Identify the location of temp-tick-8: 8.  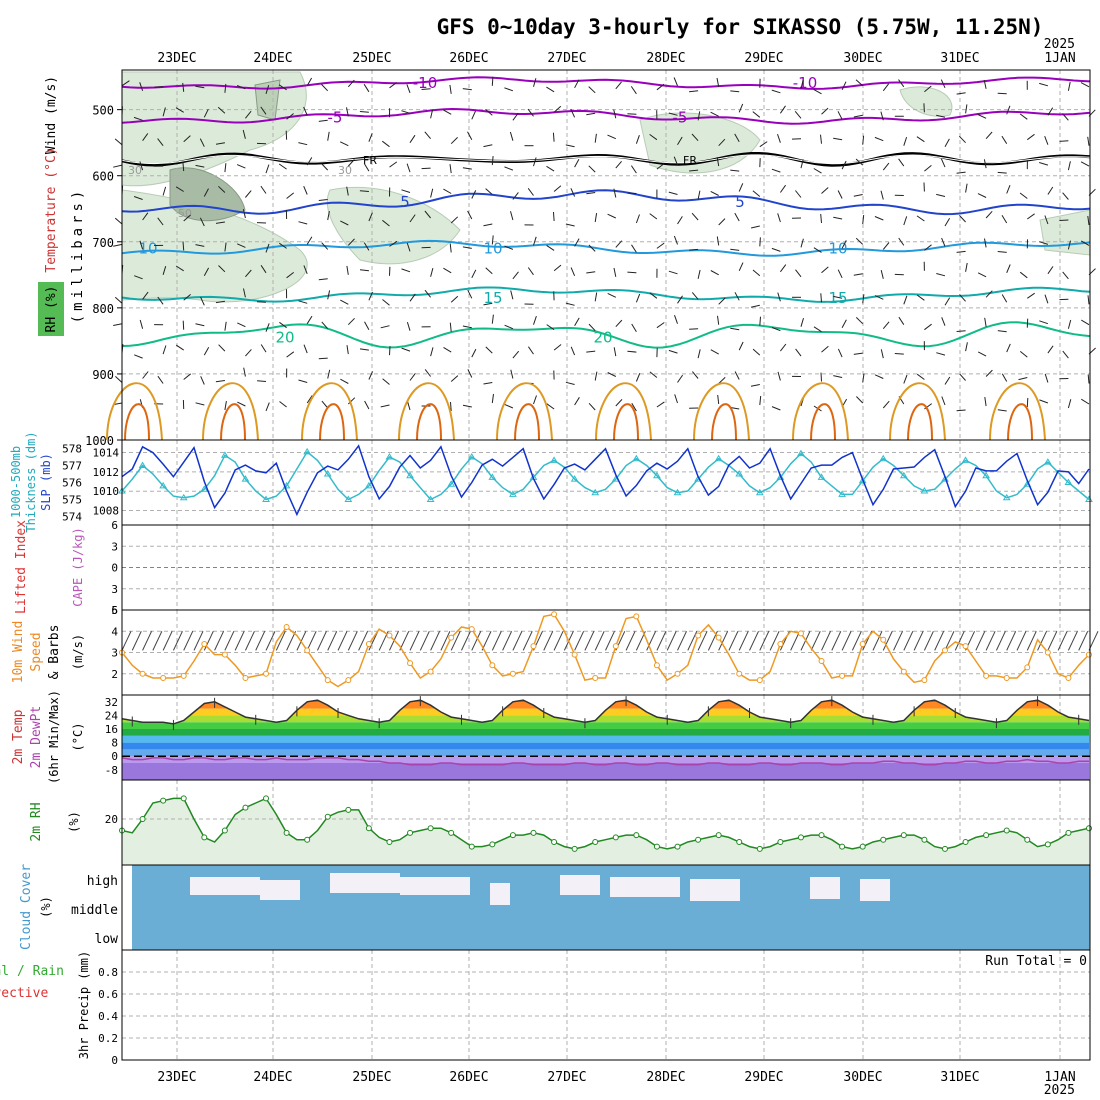
(114, 743).